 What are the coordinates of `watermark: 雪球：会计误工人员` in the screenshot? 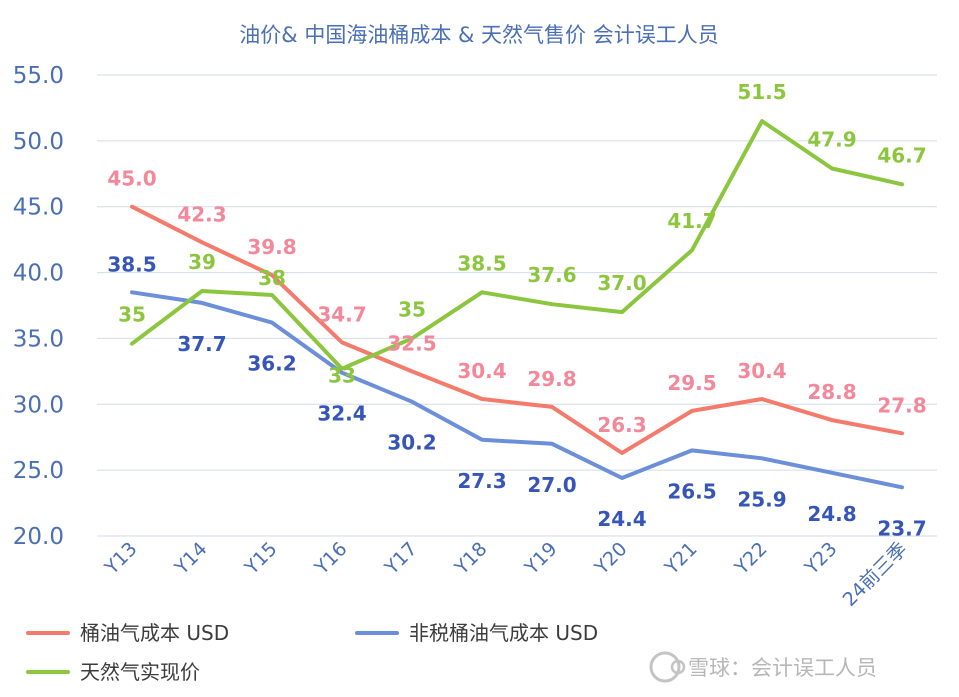 It's located at (763, 667).